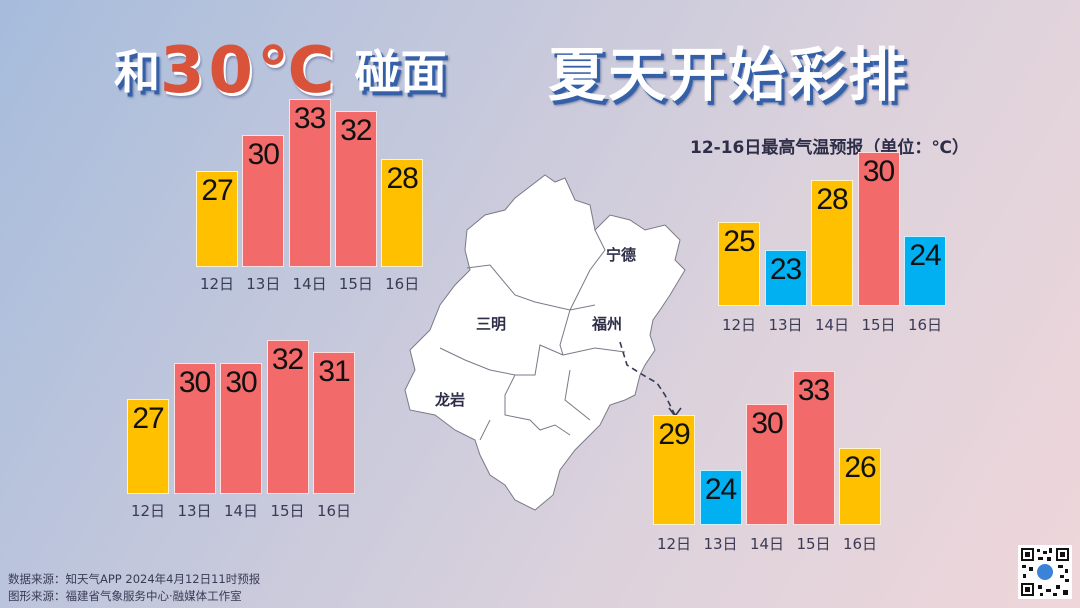 The width and height of the screenshot is (1080, 608). I want to click on bar-value: 25, so click(739, 241).